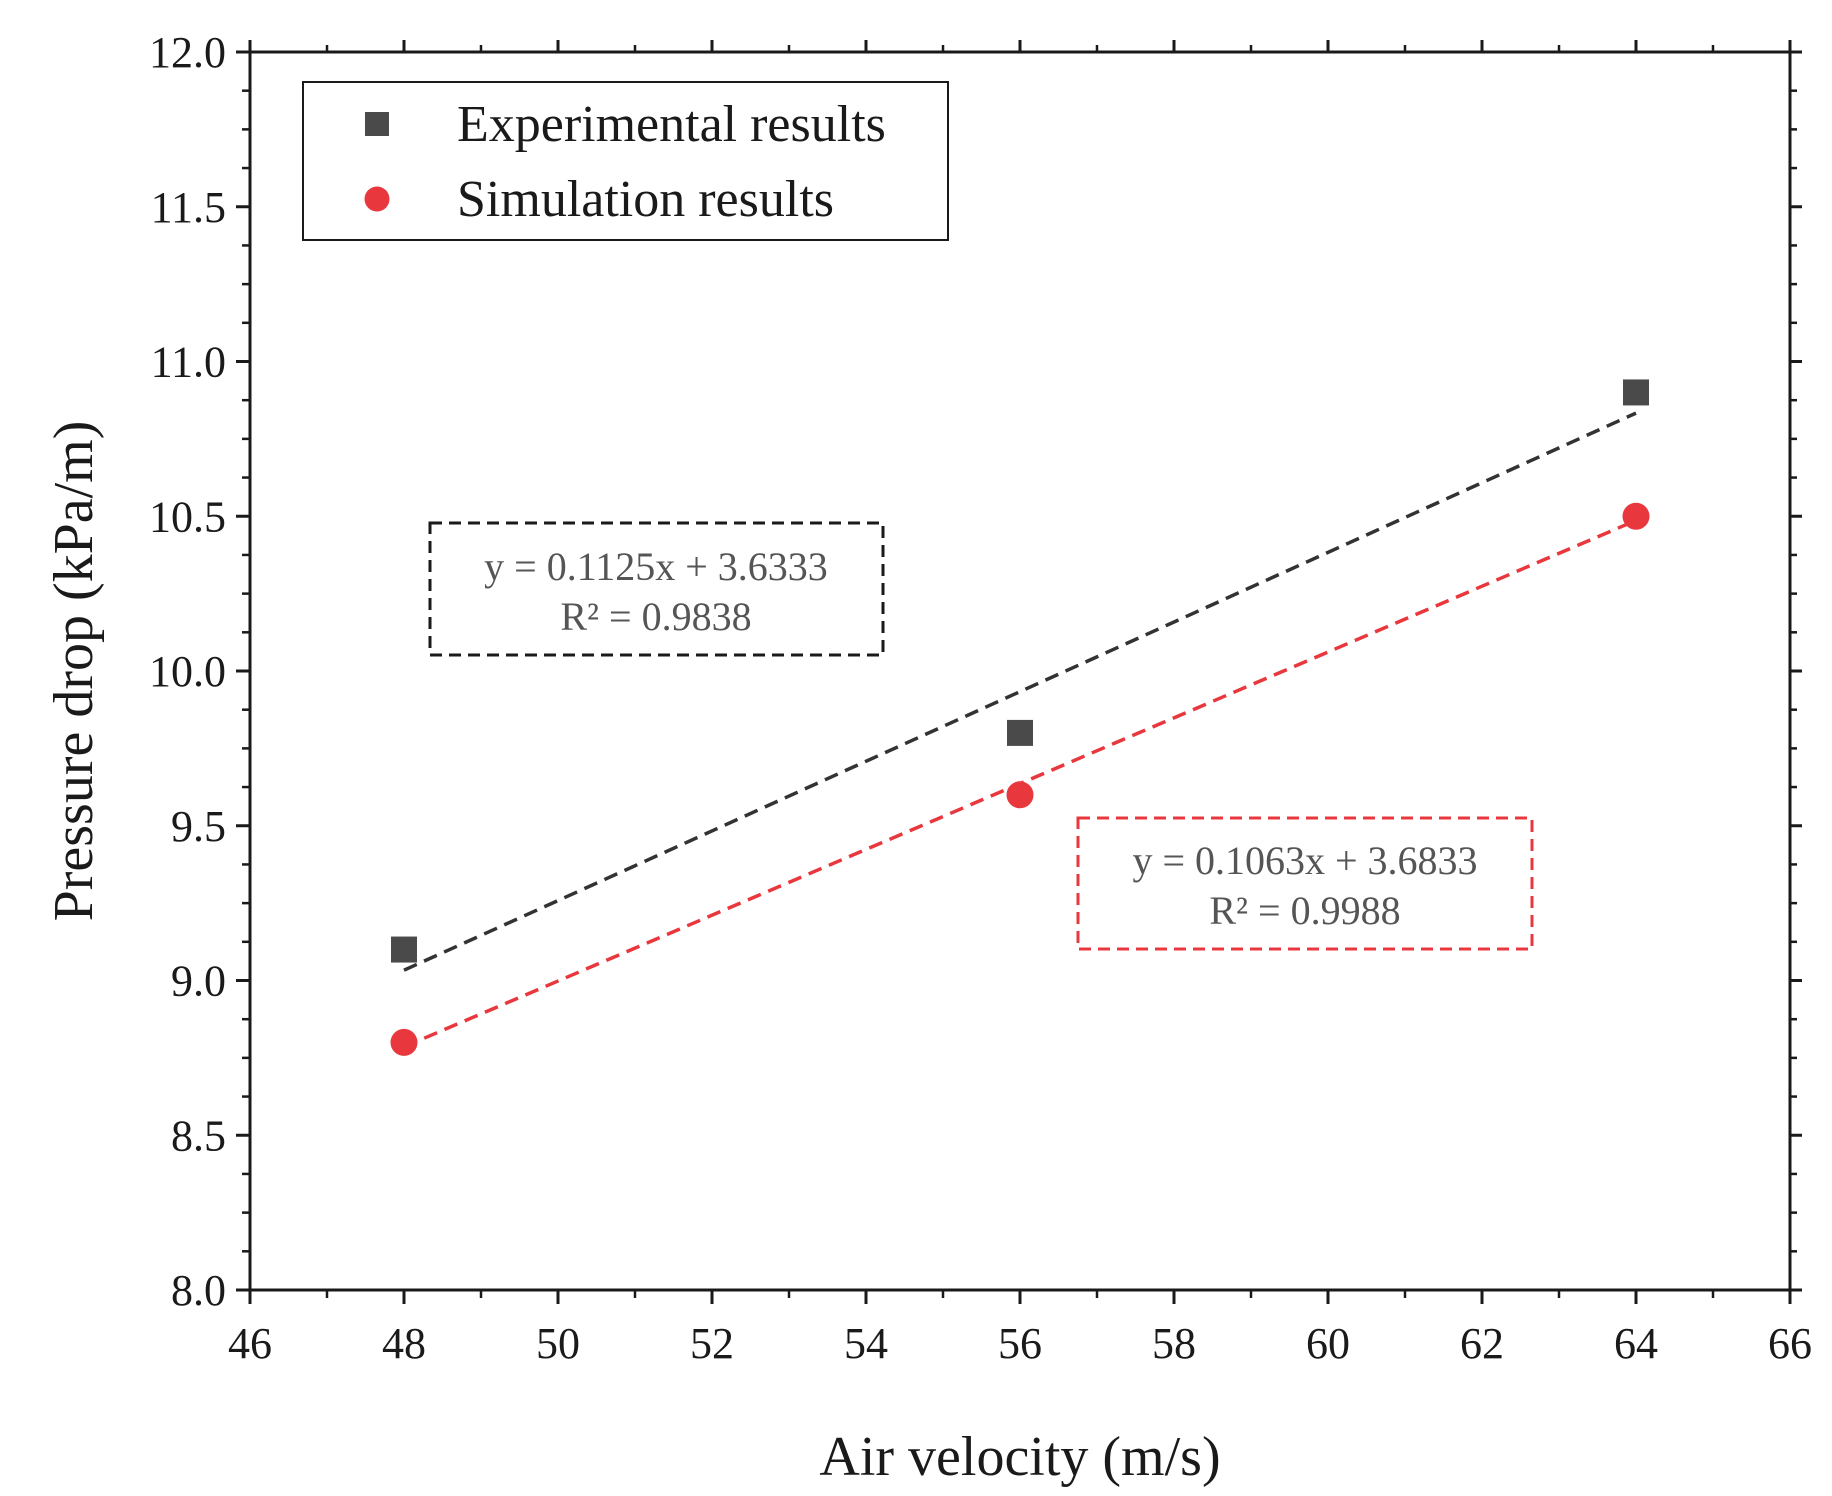  I want to click on legend-frame, so click(625, 161).